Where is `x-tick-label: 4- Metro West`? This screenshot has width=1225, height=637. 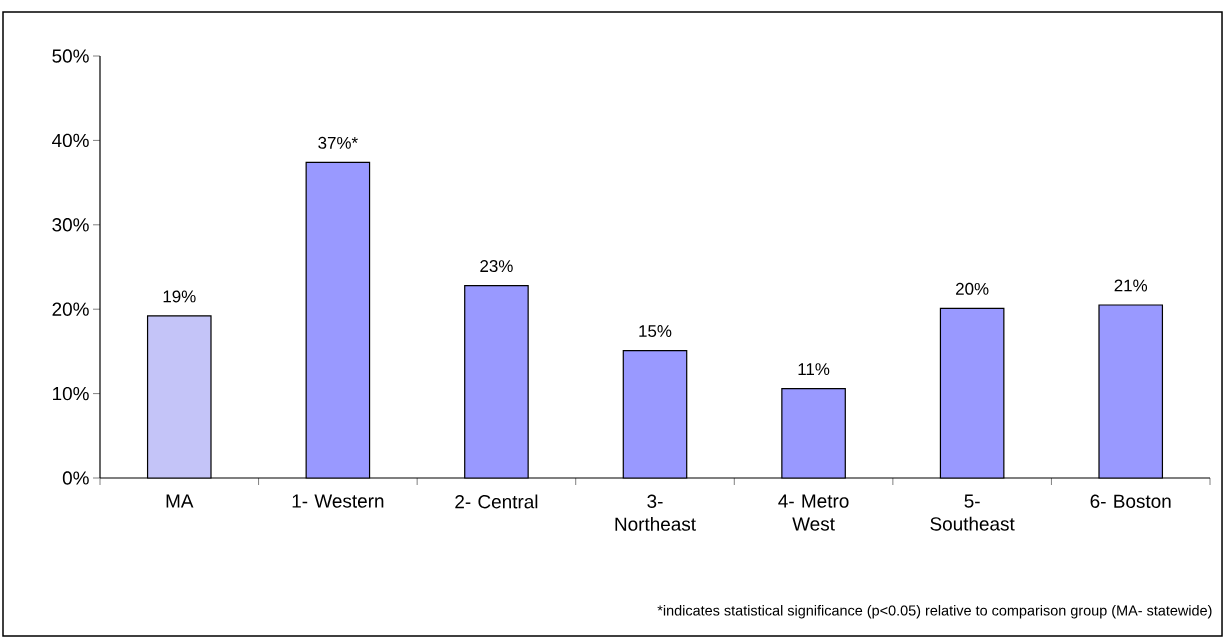 x-tick-label: 4- Metro West is located at coordinates (813, 512).